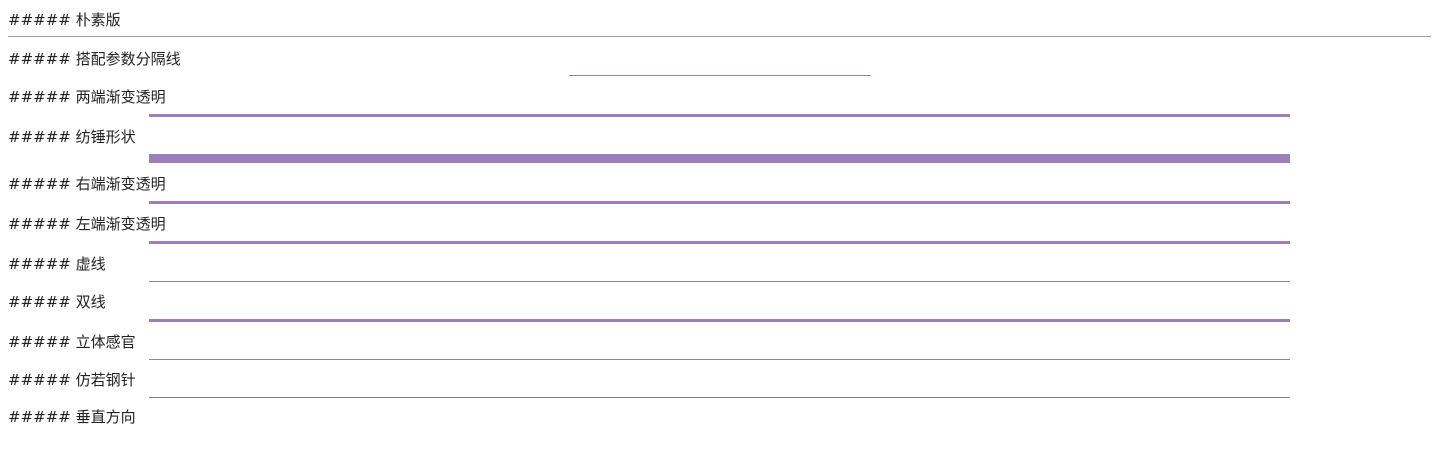 This screenshot has height=458, width=1439. I want to click on heading-both-ends-fade: ##### 两端渐变透明, so click(87, 97).